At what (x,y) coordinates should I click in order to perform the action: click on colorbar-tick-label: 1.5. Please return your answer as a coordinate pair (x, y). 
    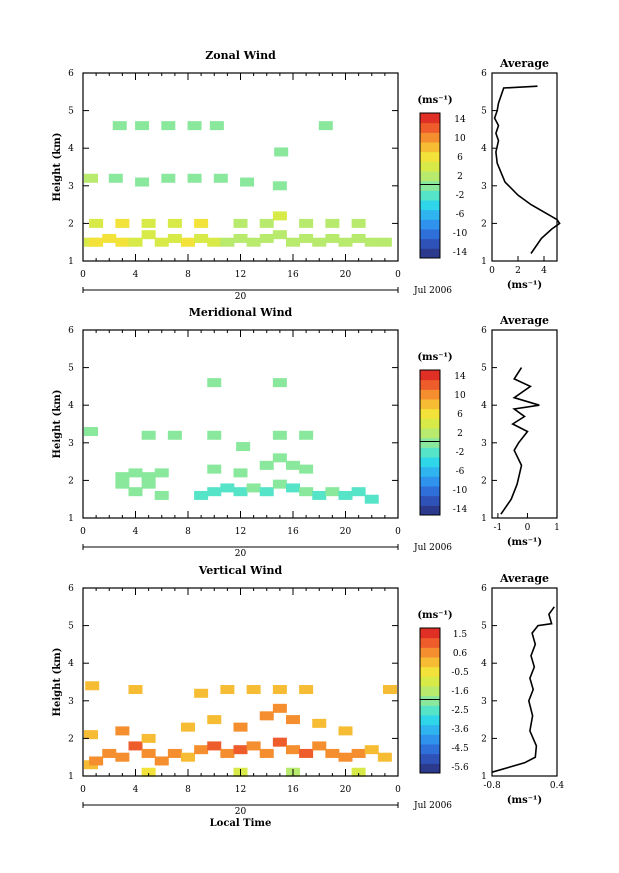
    Looking at the image, I should click on (460, 635).